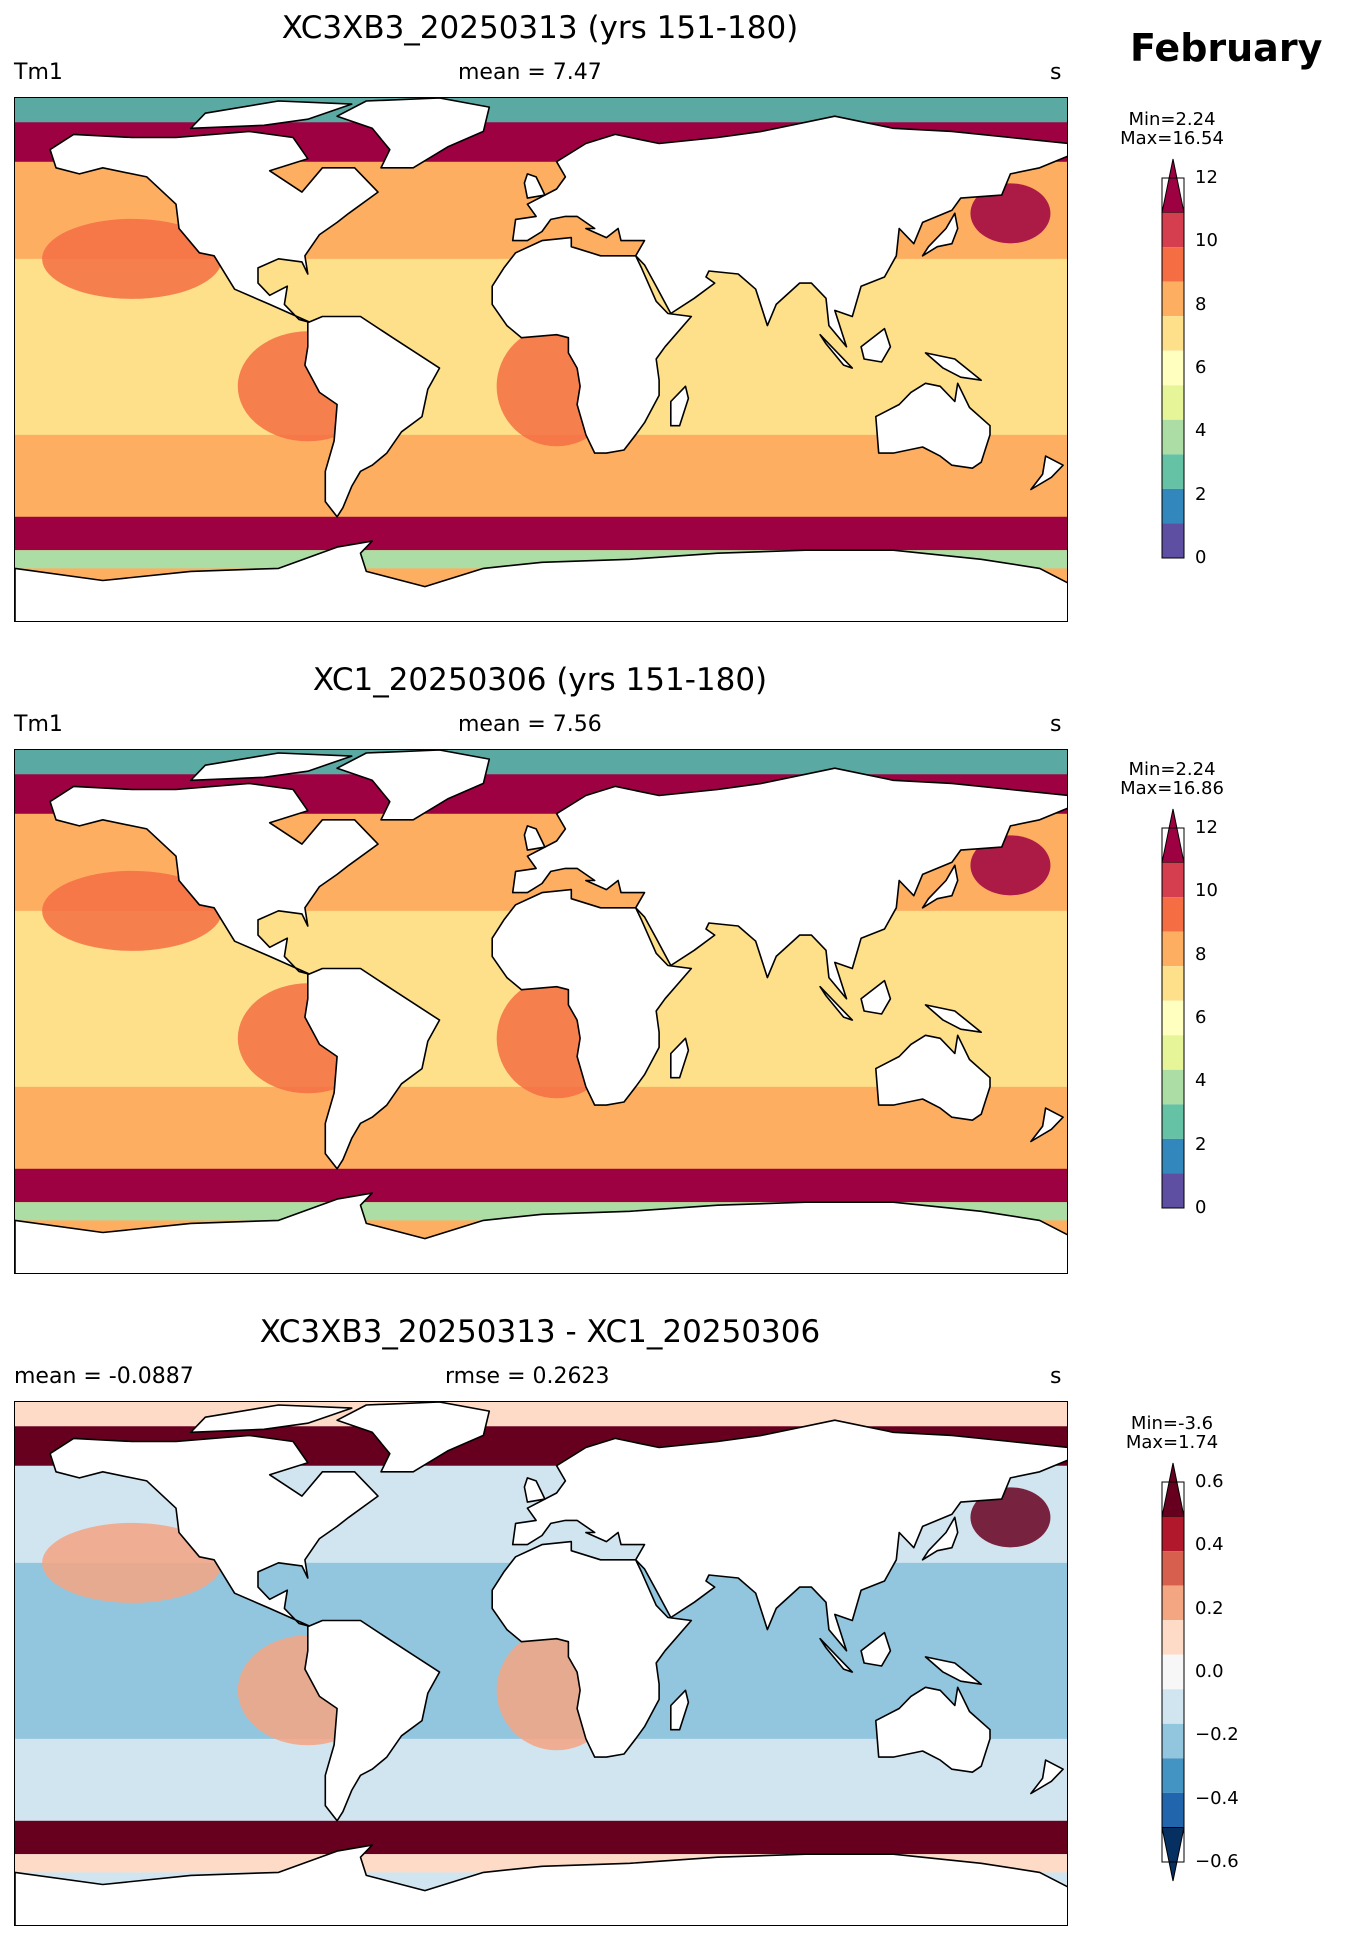 The image size is (1358, 1939). Describe the element at coordinates (1201, 431) in the screenshot. I see `colorbar-tick-label: 4` at that location.